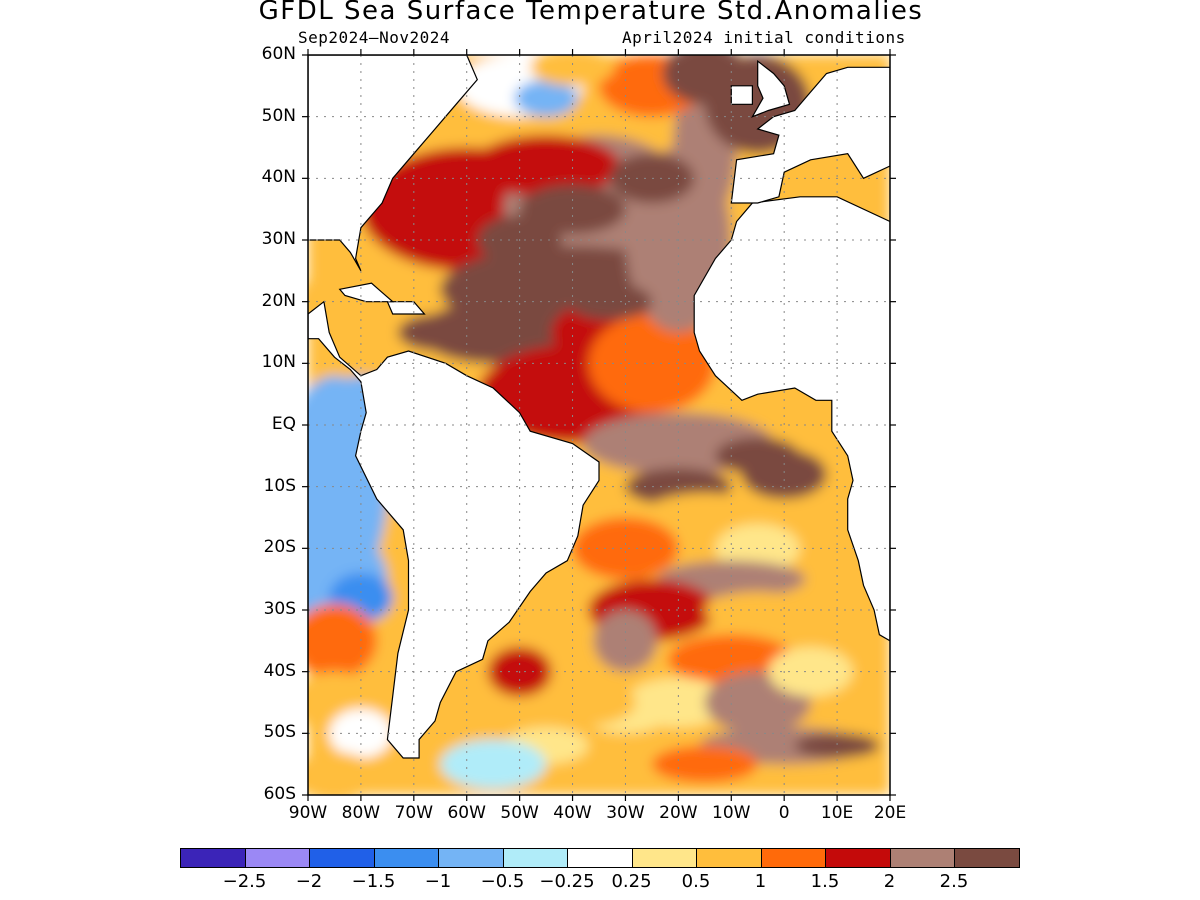 The width and height of the screenshot is (1200, 900). I want to click on lon-label: 90W, so click(308, 813).